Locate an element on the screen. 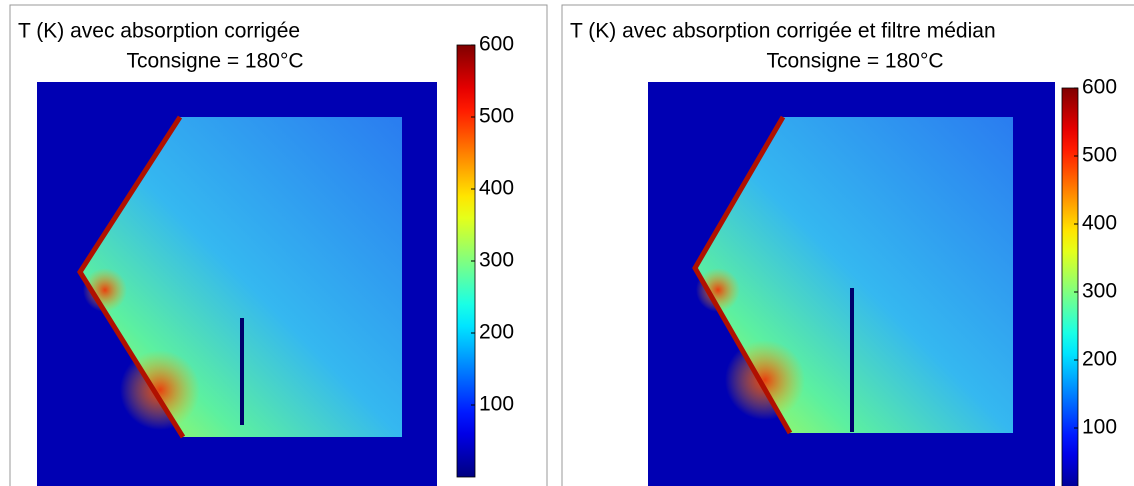 Image resolution: width=1134 pixels, height=486 pixels. colorbar is located at coordinates (1070, 286).